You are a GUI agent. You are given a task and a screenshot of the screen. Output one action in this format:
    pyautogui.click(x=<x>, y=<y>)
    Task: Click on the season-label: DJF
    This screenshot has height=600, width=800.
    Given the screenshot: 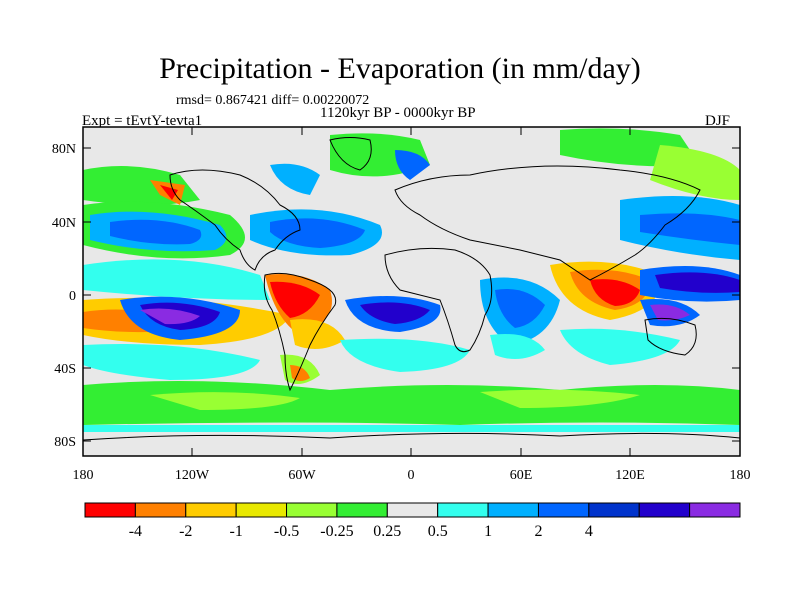 What is the action you would take?
    pyautogui.click(x=718, y=121)
    